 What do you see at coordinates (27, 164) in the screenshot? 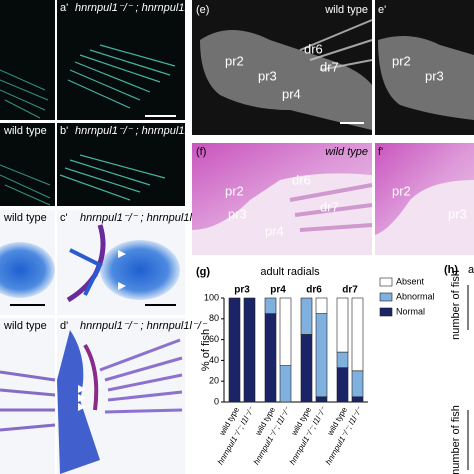
I see `panel-b: wild type` at bounding box center [27, 164].